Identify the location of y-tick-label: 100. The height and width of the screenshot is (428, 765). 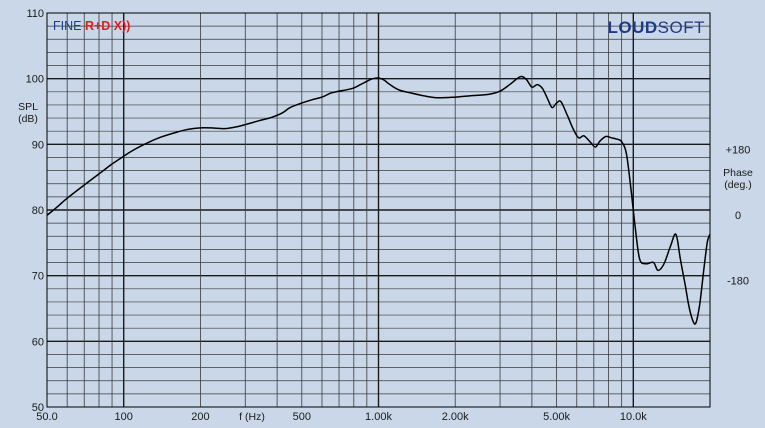
(35, 80).